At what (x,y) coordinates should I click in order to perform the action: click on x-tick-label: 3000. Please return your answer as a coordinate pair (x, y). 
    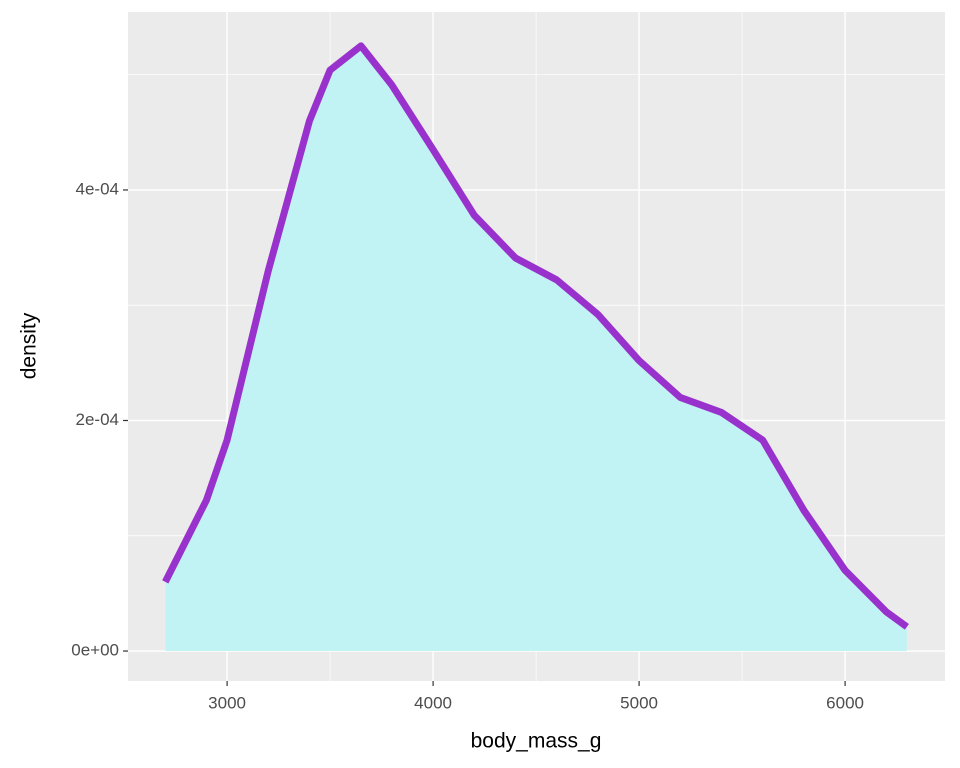
    Looking at the image, I should click on (227, 702).